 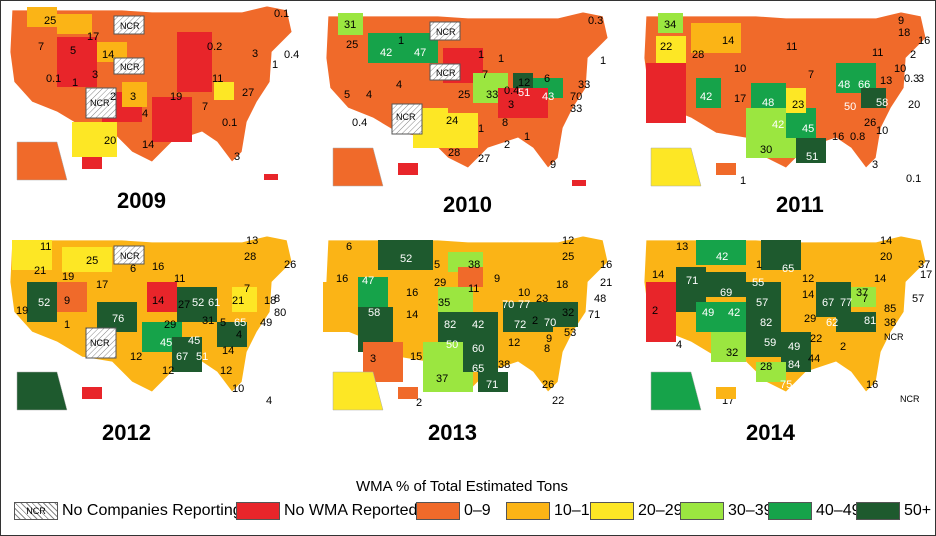 I want to click on label: 77, so click(x=846, y=303).